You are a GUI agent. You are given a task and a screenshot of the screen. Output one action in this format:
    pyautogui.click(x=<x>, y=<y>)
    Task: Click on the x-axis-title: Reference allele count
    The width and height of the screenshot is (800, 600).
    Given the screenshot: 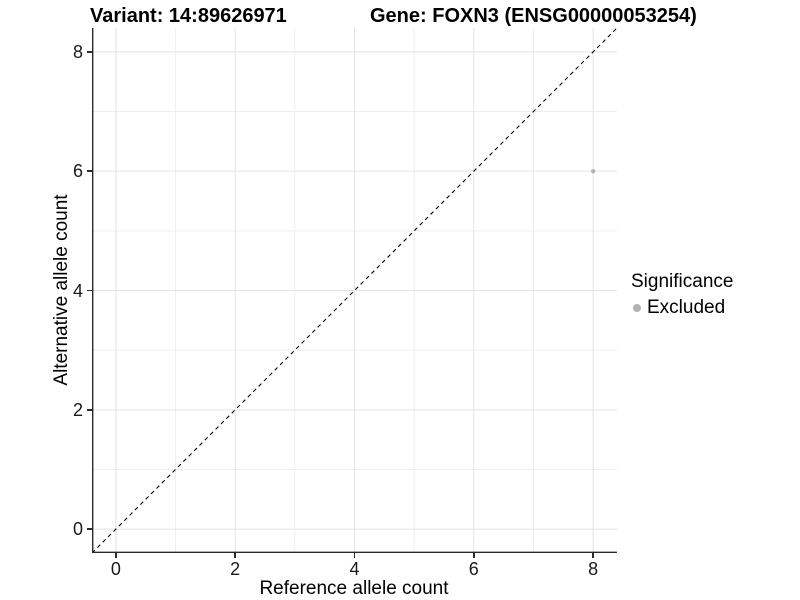 What is the action you would take?
    pyautogui.click(x=354, y=588)
    